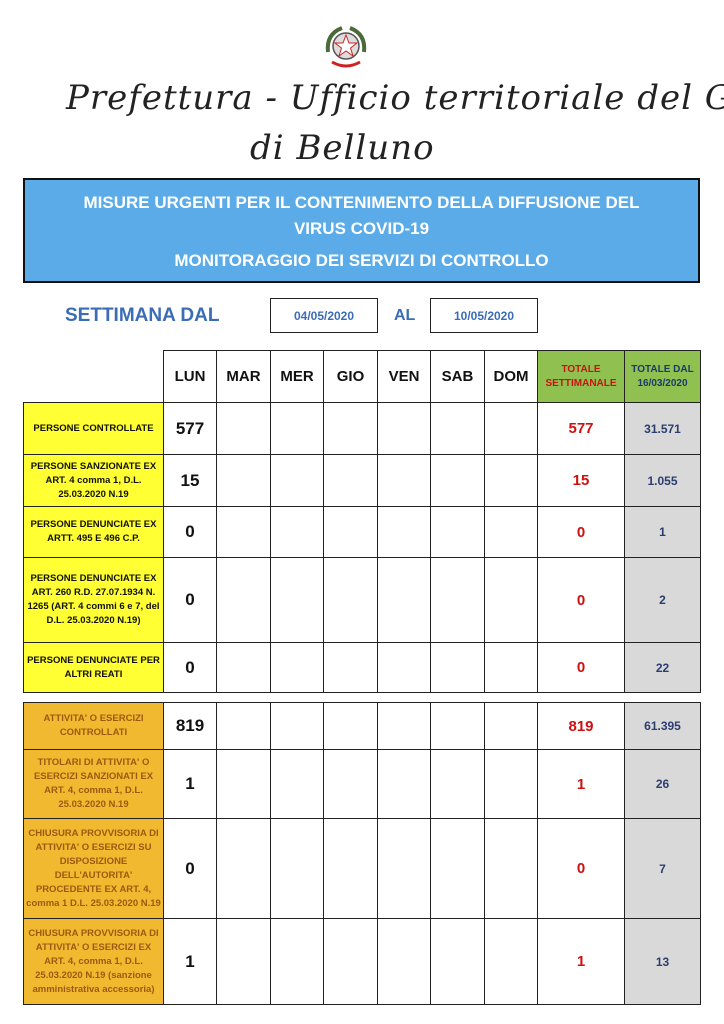  Describe the element at coordinates (93, 667) in the screenshot. I see `row-label: PERSONE DENUNCIATE PER ALTRI REATI` at that location.